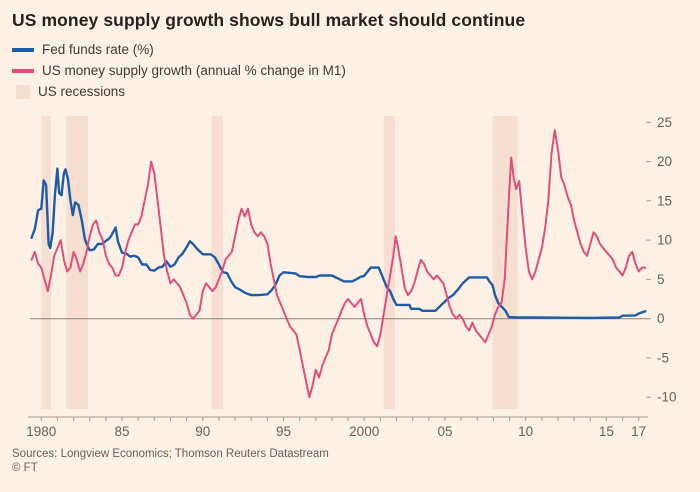 Image resolution: width=700 pixels, height=492 pixels. What do you see at coordinates (25, 468) in the screenshot?
I see `ft-credit: © FT` at bounding box center [25, 468].